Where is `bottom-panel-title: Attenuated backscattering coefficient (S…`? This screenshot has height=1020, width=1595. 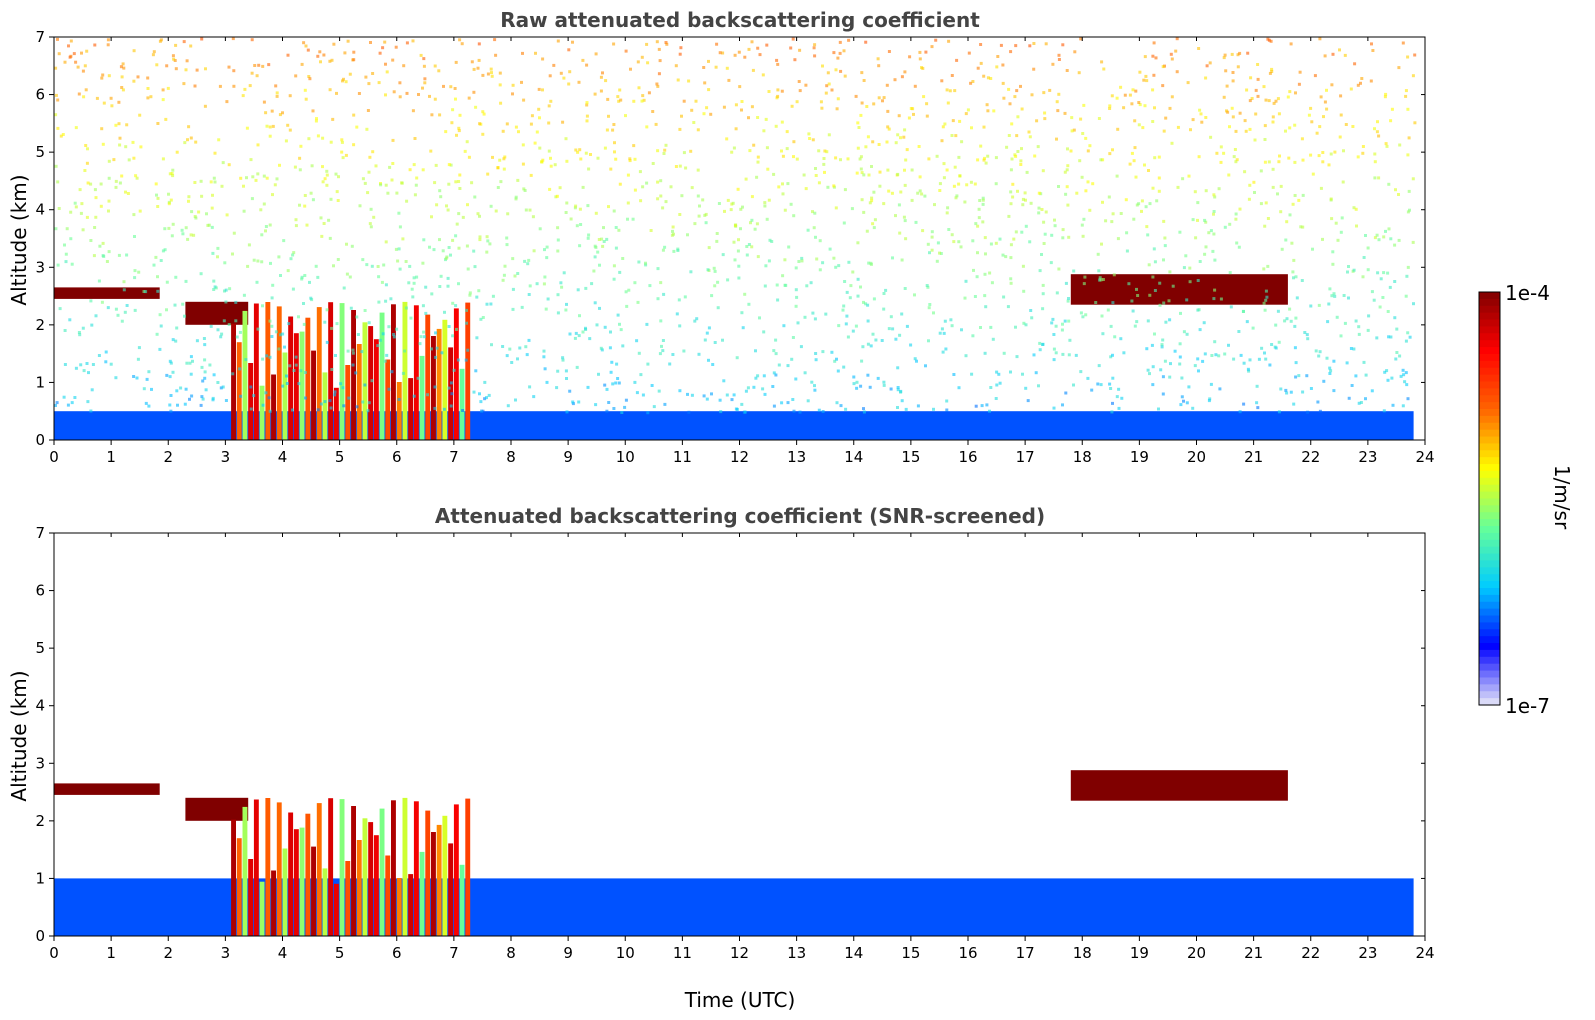
bottom-panel-title: Attenuated backscattering coefficient (S… is located at coordinates (740, 516).